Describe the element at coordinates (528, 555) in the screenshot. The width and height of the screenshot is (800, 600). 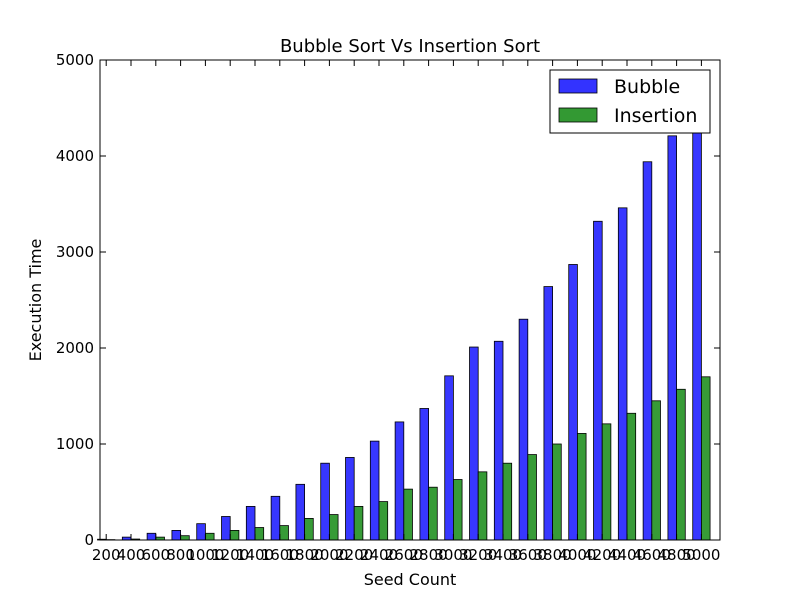
I see `x-tick-label: 3600` at that location.